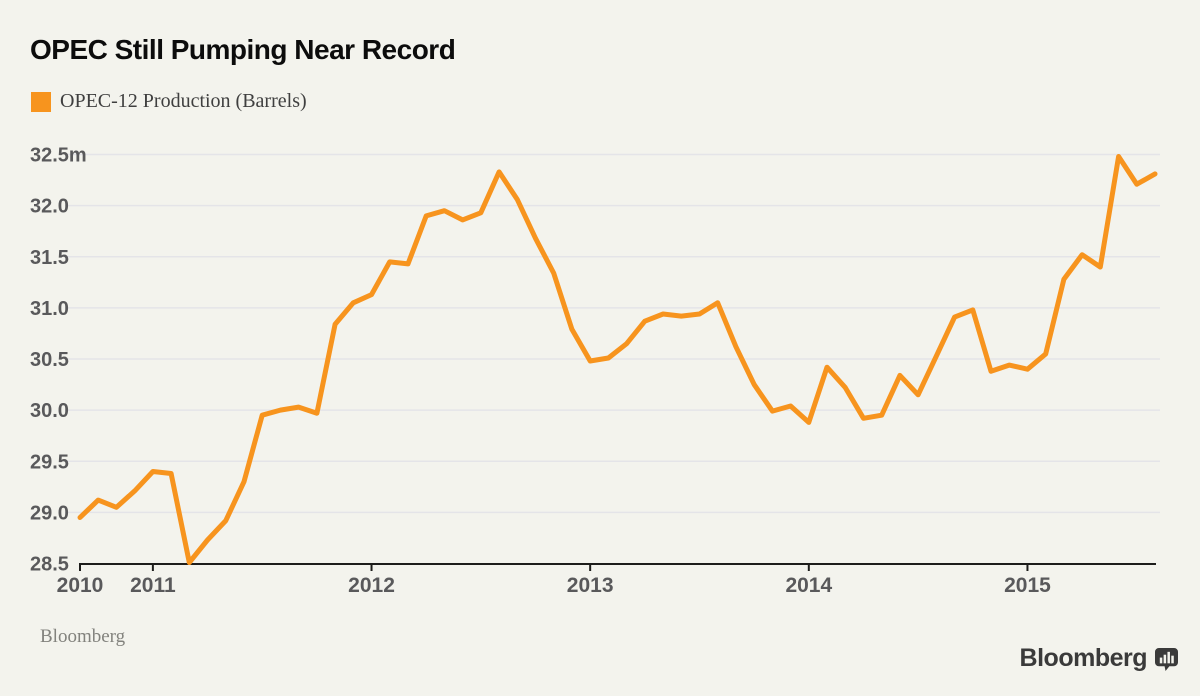 The image size is (1200, 696). Describe the element at coordinates (1027, 585) in the screenshot. I see `x-tick-label: 2015` at that location.